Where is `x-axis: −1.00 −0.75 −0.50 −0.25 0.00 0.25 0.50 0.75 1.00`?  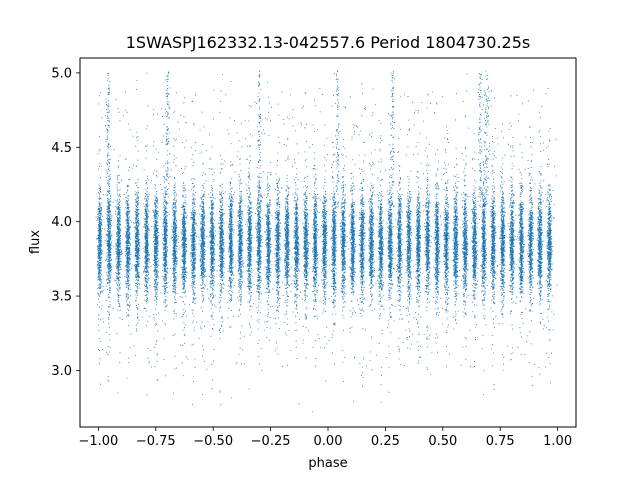 x-axis: −1.00 −0.75 −0.50 −0.25 0.00 0.25 0.50 0.75 1.00 is located at coordinates (325, 438).